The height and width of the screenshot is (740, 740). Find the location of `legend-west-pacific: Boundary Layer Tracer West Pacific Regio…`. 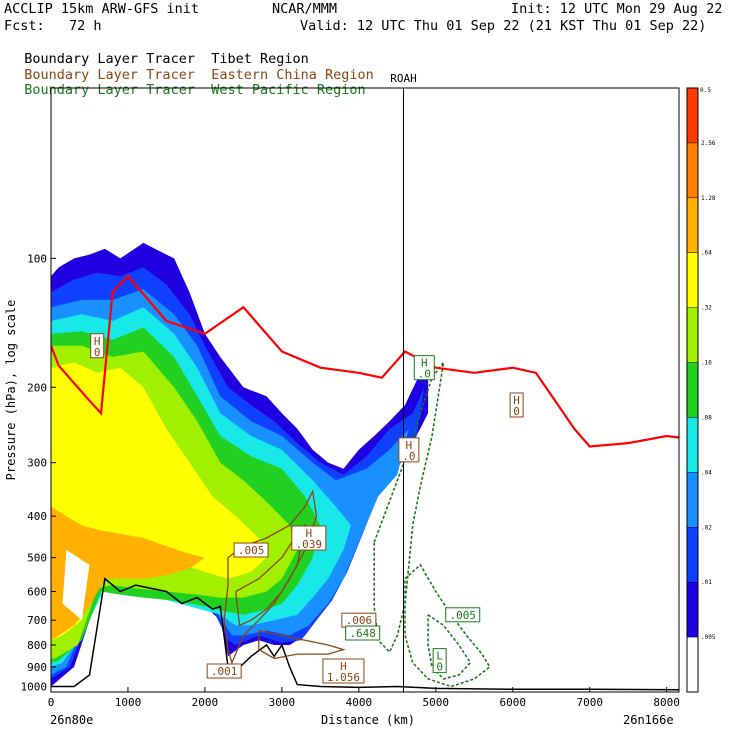

legend-west-pacific: Boundary Layer Tracer West Pacific Regio… is located at coordinates (187, 82).